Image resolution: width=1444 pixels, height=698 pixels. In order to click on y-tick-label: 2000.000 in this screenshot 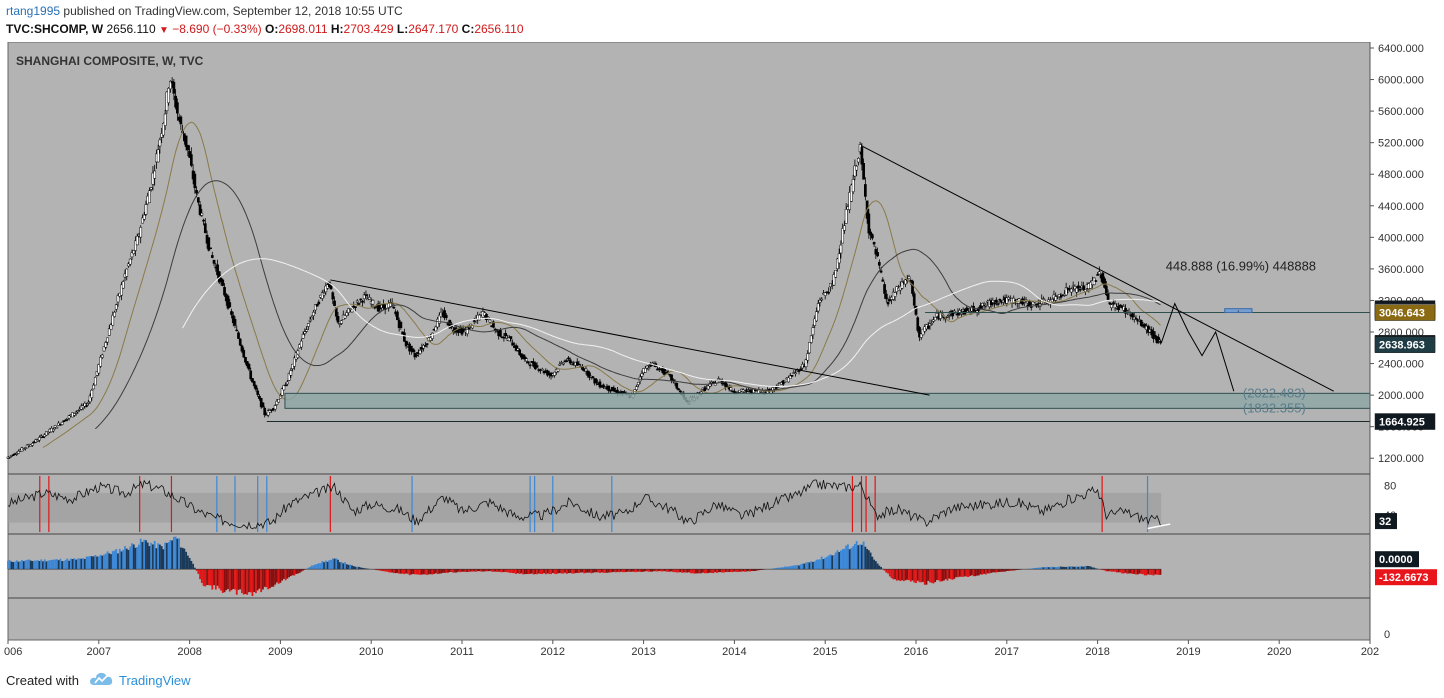, I will do `click(1401, 396)`.